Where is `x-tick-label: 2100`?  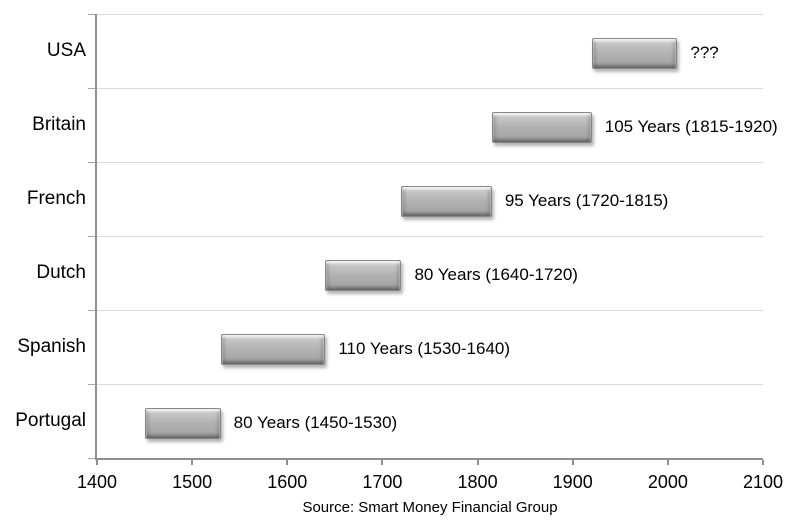 x-tick-label: 2100 is located at coordinates (763, 482).